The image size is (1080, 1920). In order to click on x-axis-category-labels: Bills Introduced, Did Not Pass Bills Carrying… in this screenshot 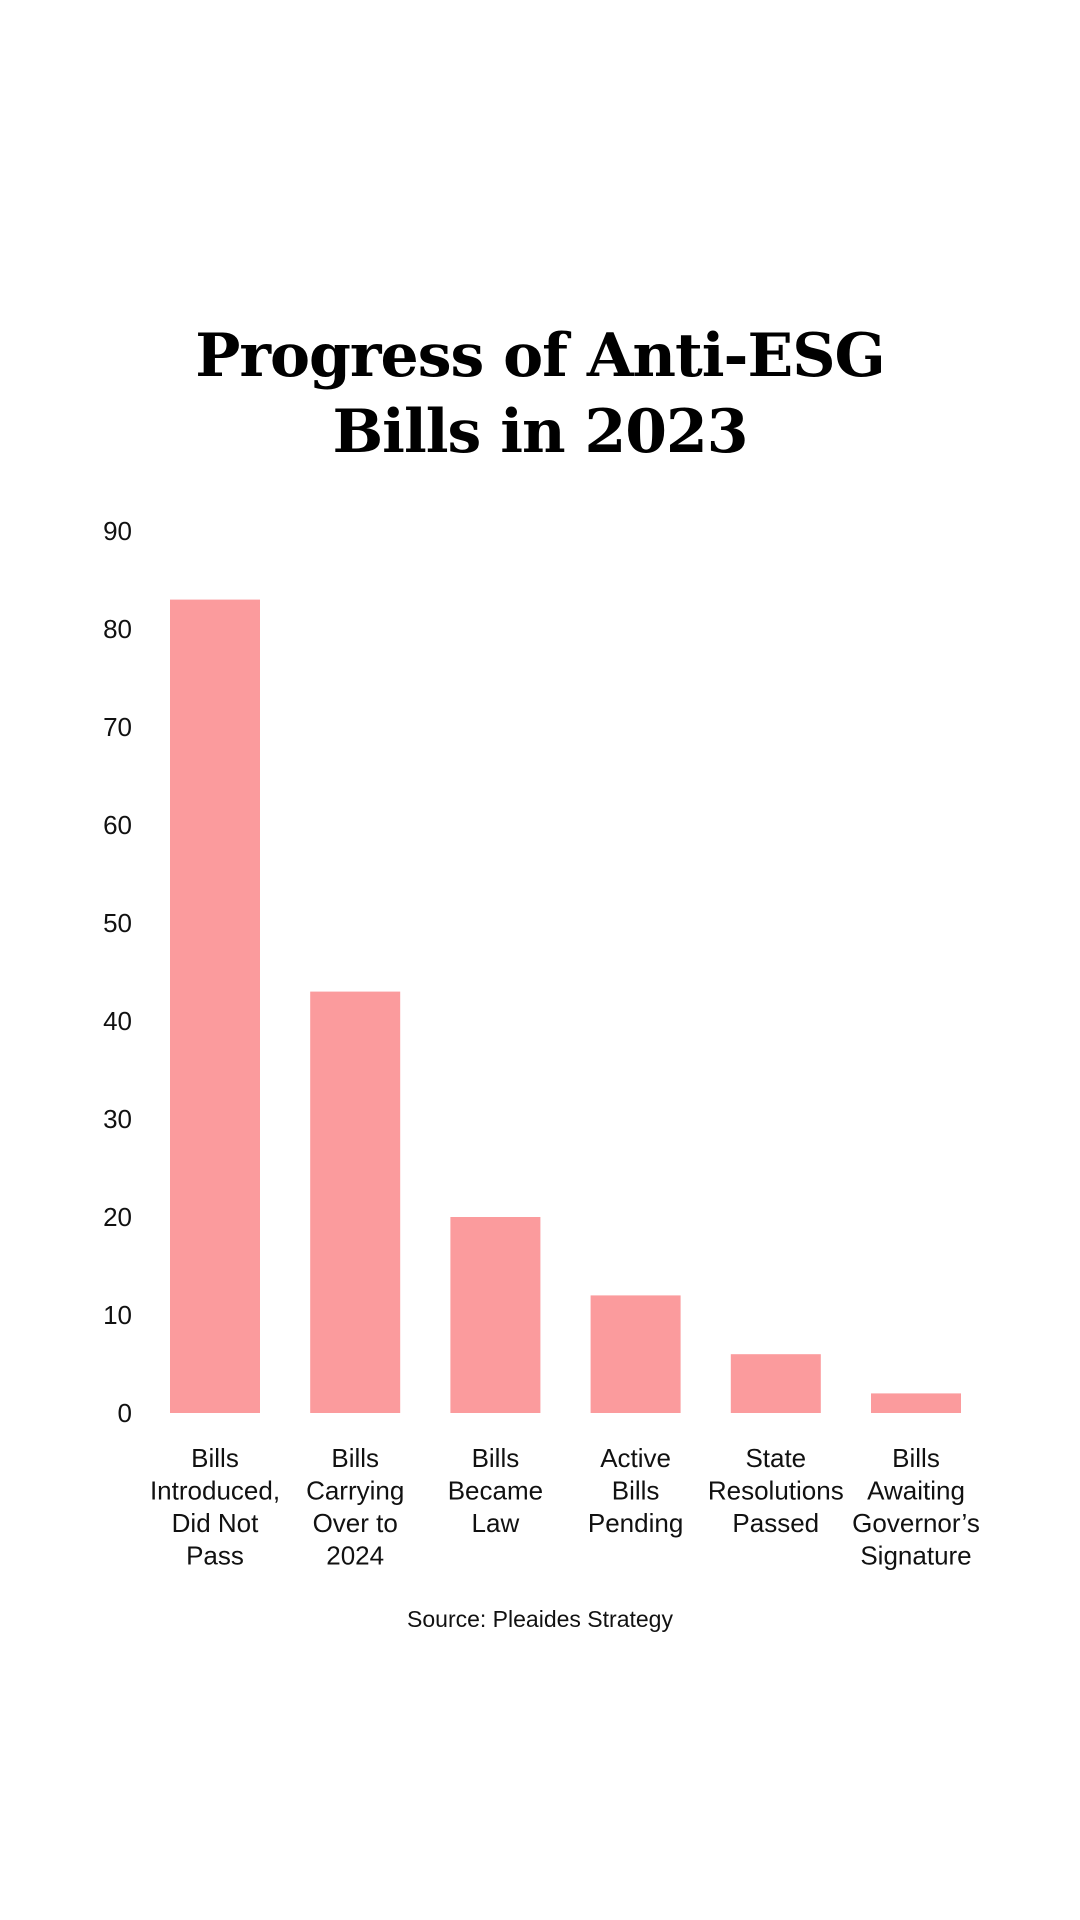, I will do `click(565, 1507)`.